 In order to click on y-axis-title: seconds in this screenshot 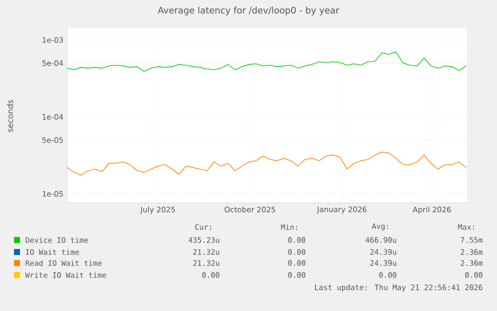, I will do `click(10, 116)`.